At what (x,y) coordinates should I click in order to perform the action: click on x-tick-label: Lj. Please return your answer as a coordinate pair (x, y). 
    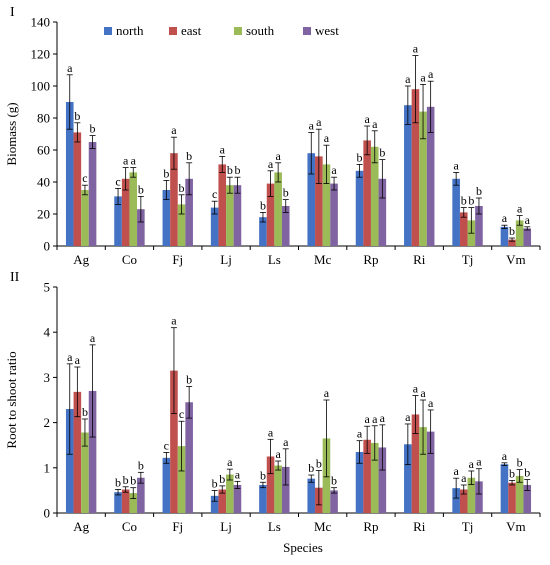
    Looking at the image, I should click on (226, 526).